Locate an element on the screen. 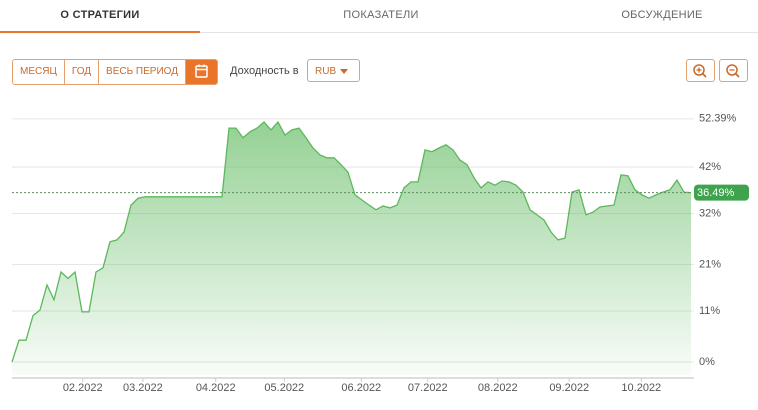 The image size is (758, 410). period-selector: МЕСЯЦ ГОД ВЕСЬ ПЕРИОД is located at coordinates (115, 72).